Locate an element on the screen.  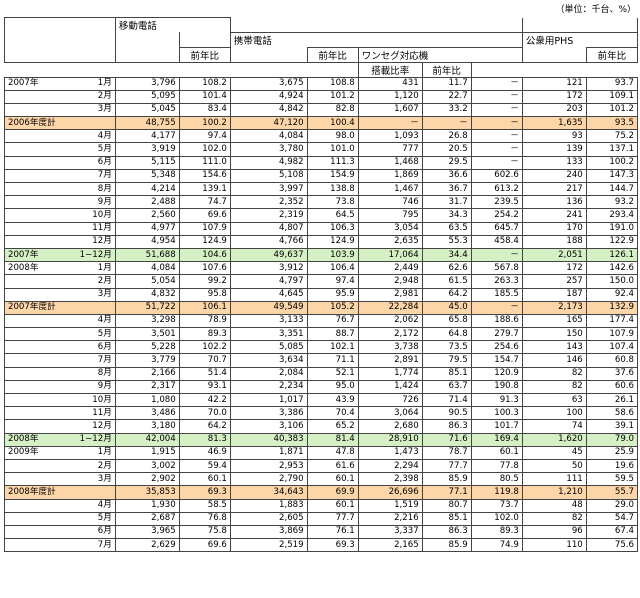
table-cell: 3,386 is located at coordinates (268, 413).